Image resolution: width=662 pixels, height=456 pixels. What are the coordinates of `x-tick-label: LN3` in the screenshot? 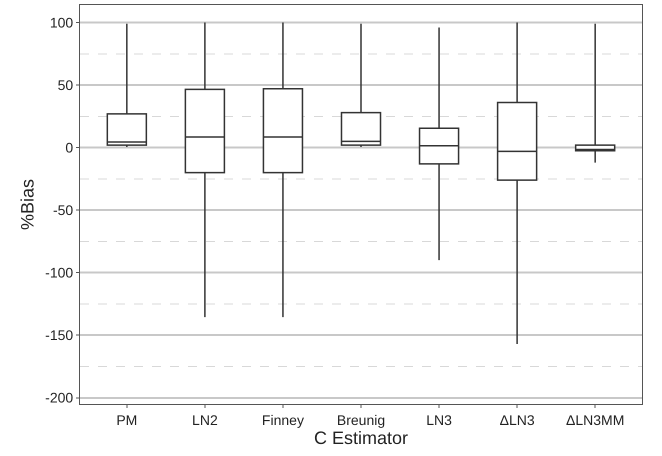 It's located at (439, 420).